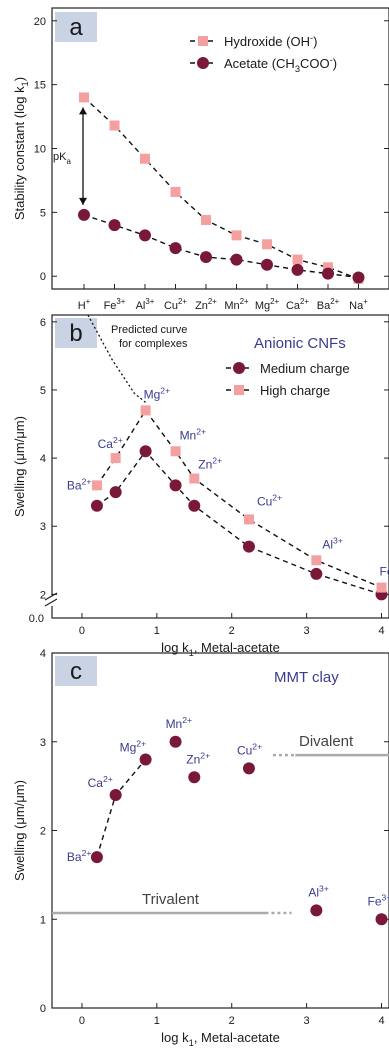  I want to click on legend-hydroxide-marker, so click(203, 41).